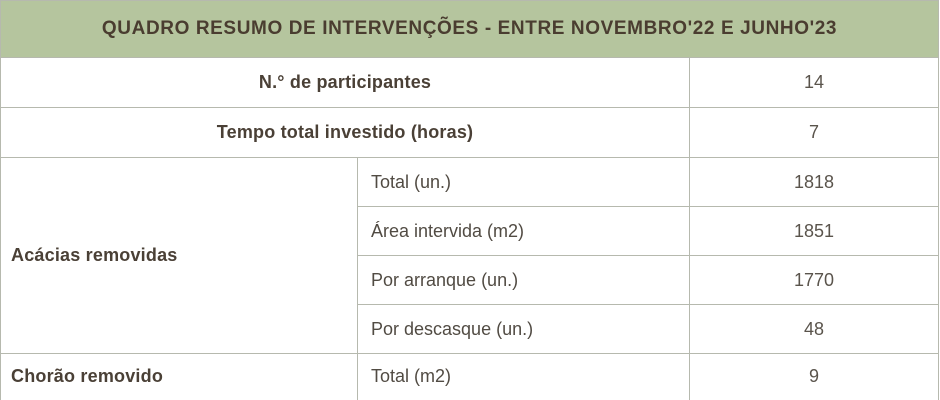 The height and width of the screenshot is (400, 940). What do you see at coordinates (814, 376) in the screenshot?
I see `sub-value-chorao-total: 9` at bounding box center [814, 376].